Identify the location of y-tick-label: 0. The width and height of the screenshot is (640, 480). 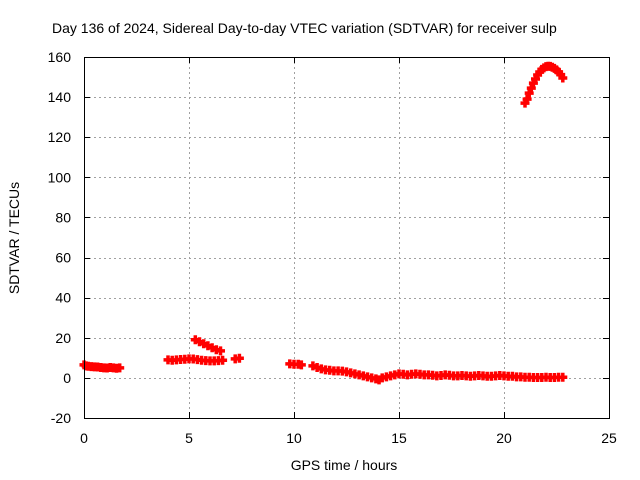
(67, 378).